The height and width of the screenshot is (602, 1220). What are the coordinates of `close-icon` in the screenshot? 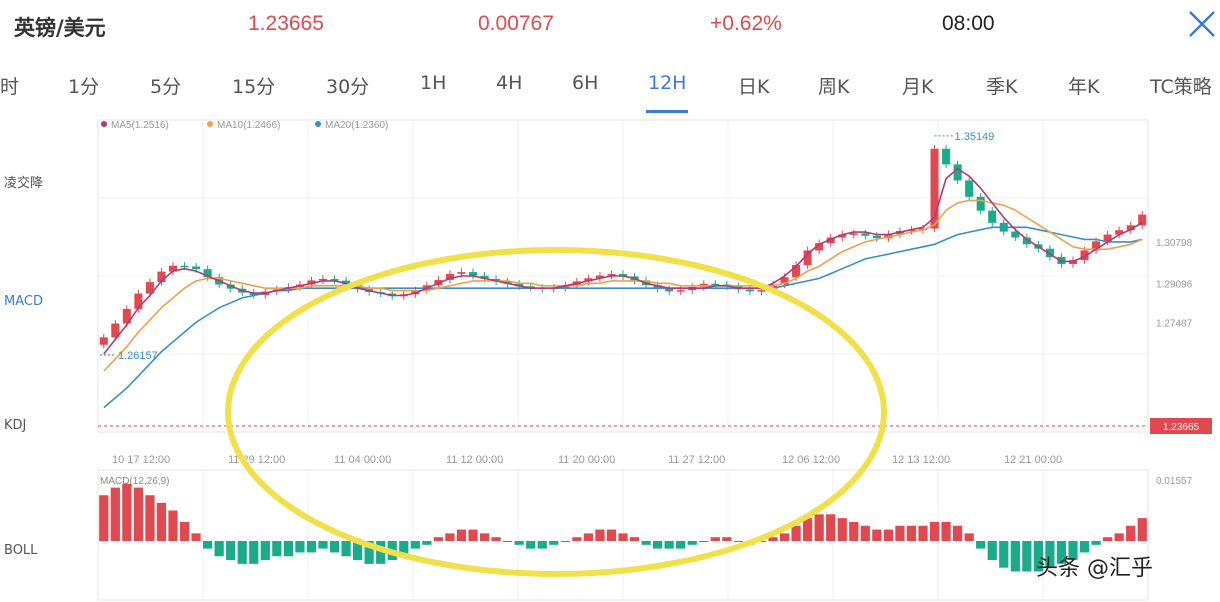 It's located at (1202, 24).